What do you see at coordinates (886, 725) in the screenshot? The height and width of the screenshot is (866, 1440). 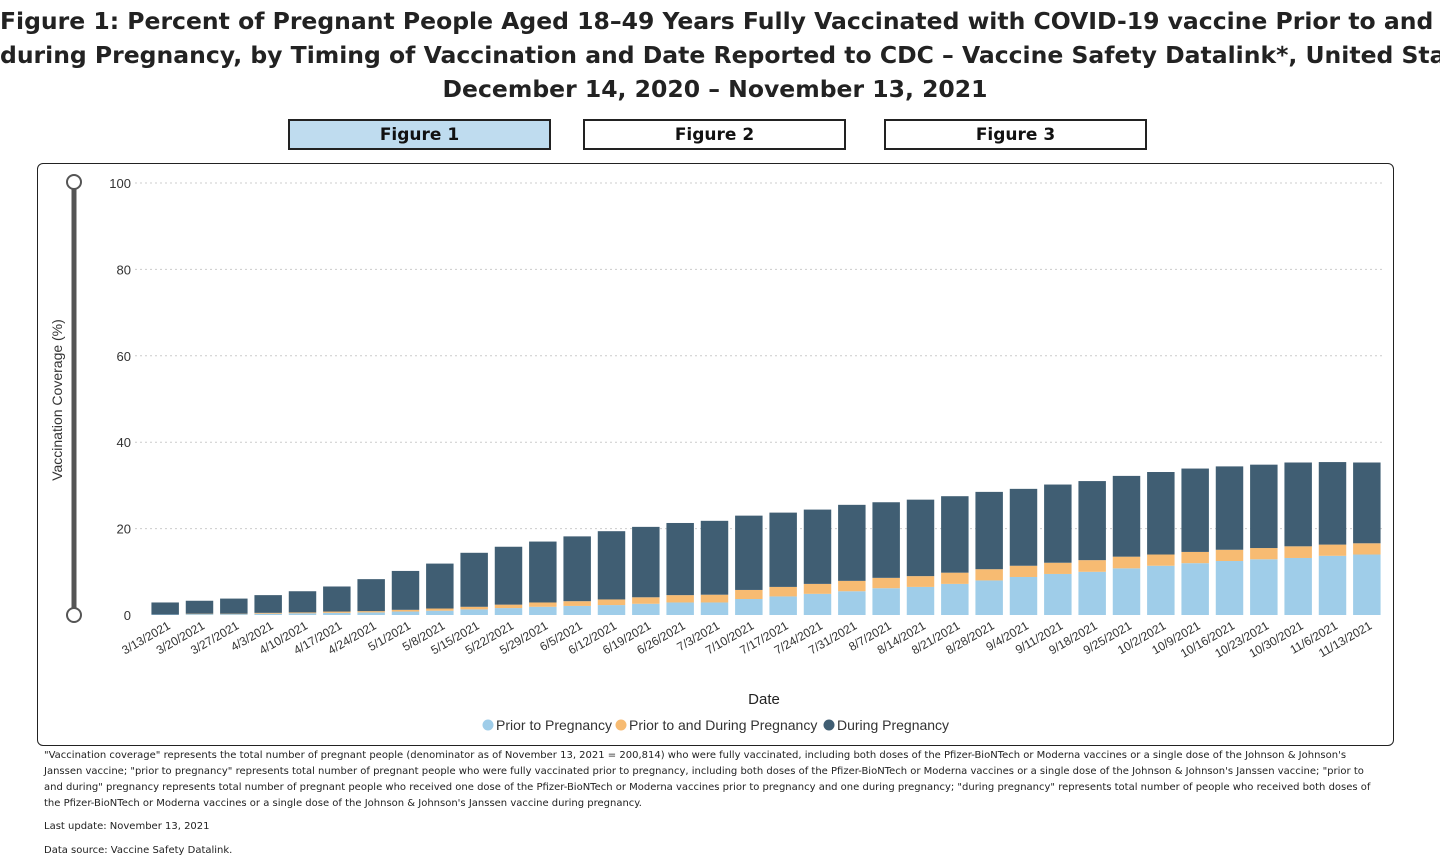 I see `legend-item-during: During Pregnancy` at bounding box center [886, 725].